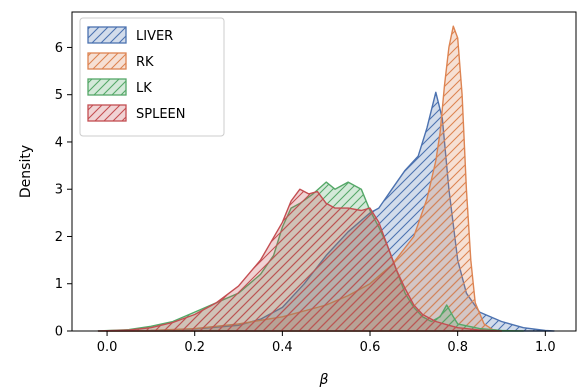  What do you see at coordinates (59, 95) in the screenshot?
I see `y-tick-label: 5` at bounding box center [59, 95].